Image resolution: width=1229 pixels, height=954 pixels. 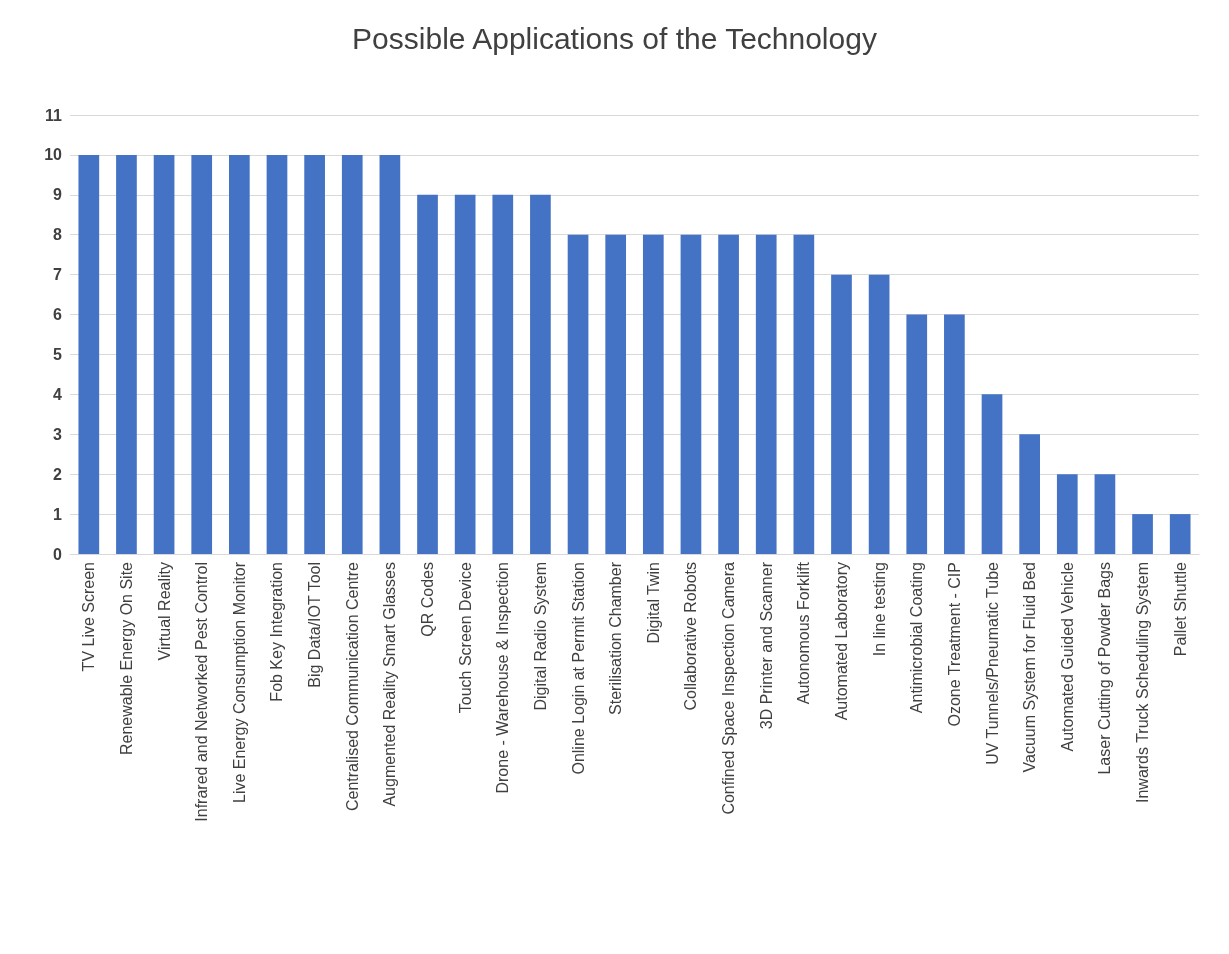 I want to click on x-tick-label: Antimicrobial Coating, so click(x=917, y=638).